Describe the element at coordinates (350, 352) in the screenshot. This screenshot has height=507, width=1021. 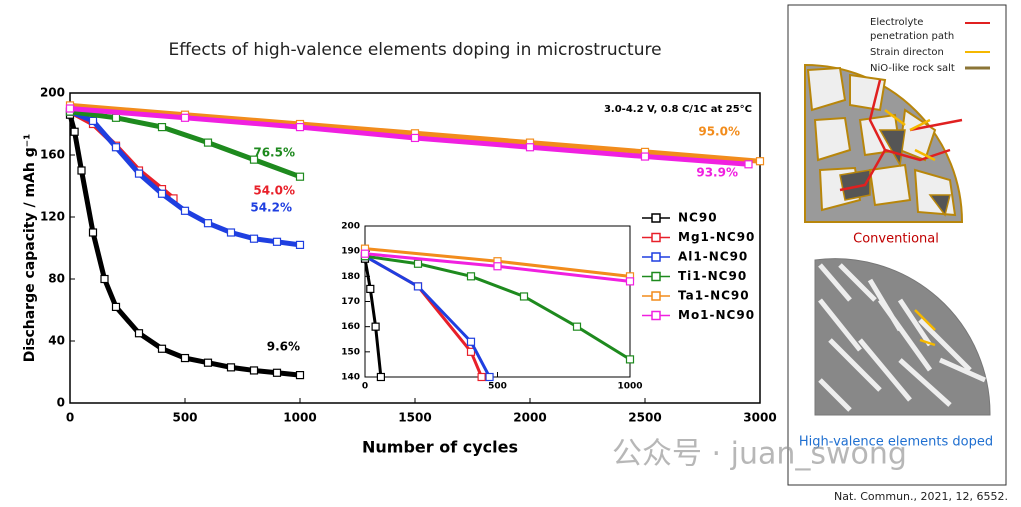
I see `y-tick-label: 150` at that location.